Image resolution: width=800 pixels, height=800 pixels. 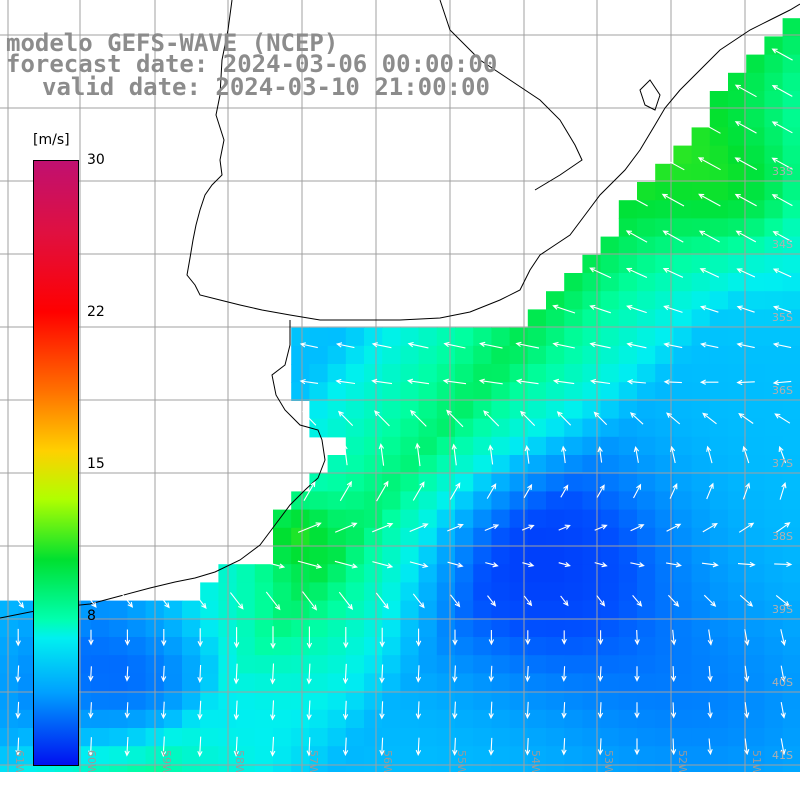 What do you see at coordinates (608, 761) in the screenshot?
I see `longitude-label: 53W` at bounding box center [608, 761].